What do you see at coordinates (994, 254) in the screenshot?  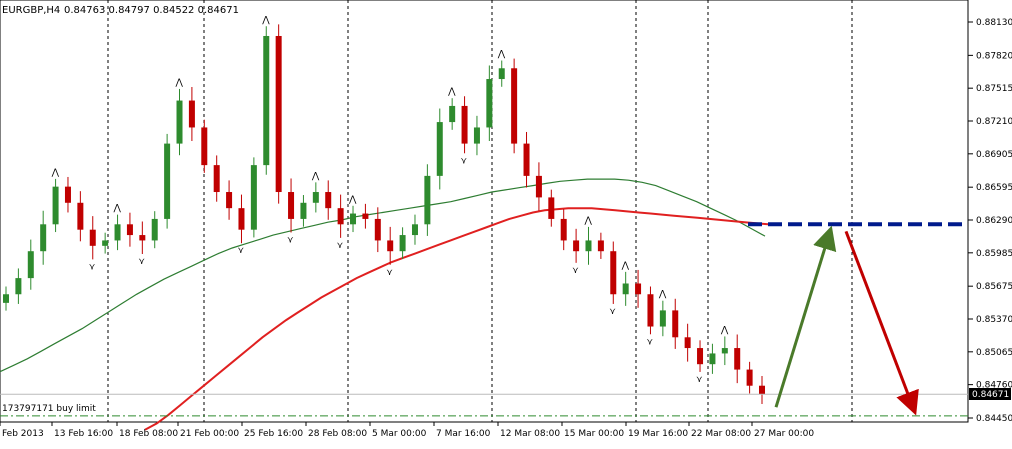 I see `y-tick-label: 0.85985` at bounding box center [994, 254].